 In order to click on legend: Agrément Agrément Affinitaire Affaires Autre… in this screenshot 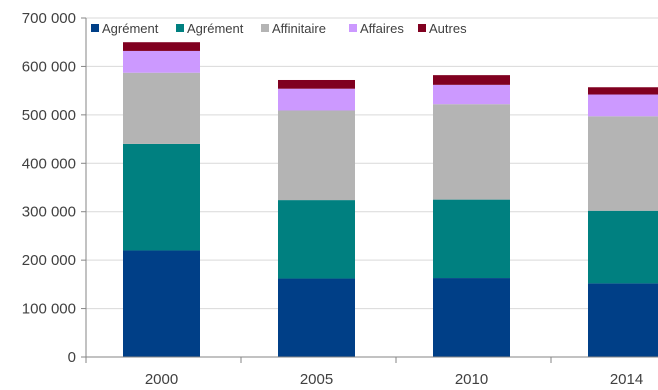, I will do `click(279, 28)`.